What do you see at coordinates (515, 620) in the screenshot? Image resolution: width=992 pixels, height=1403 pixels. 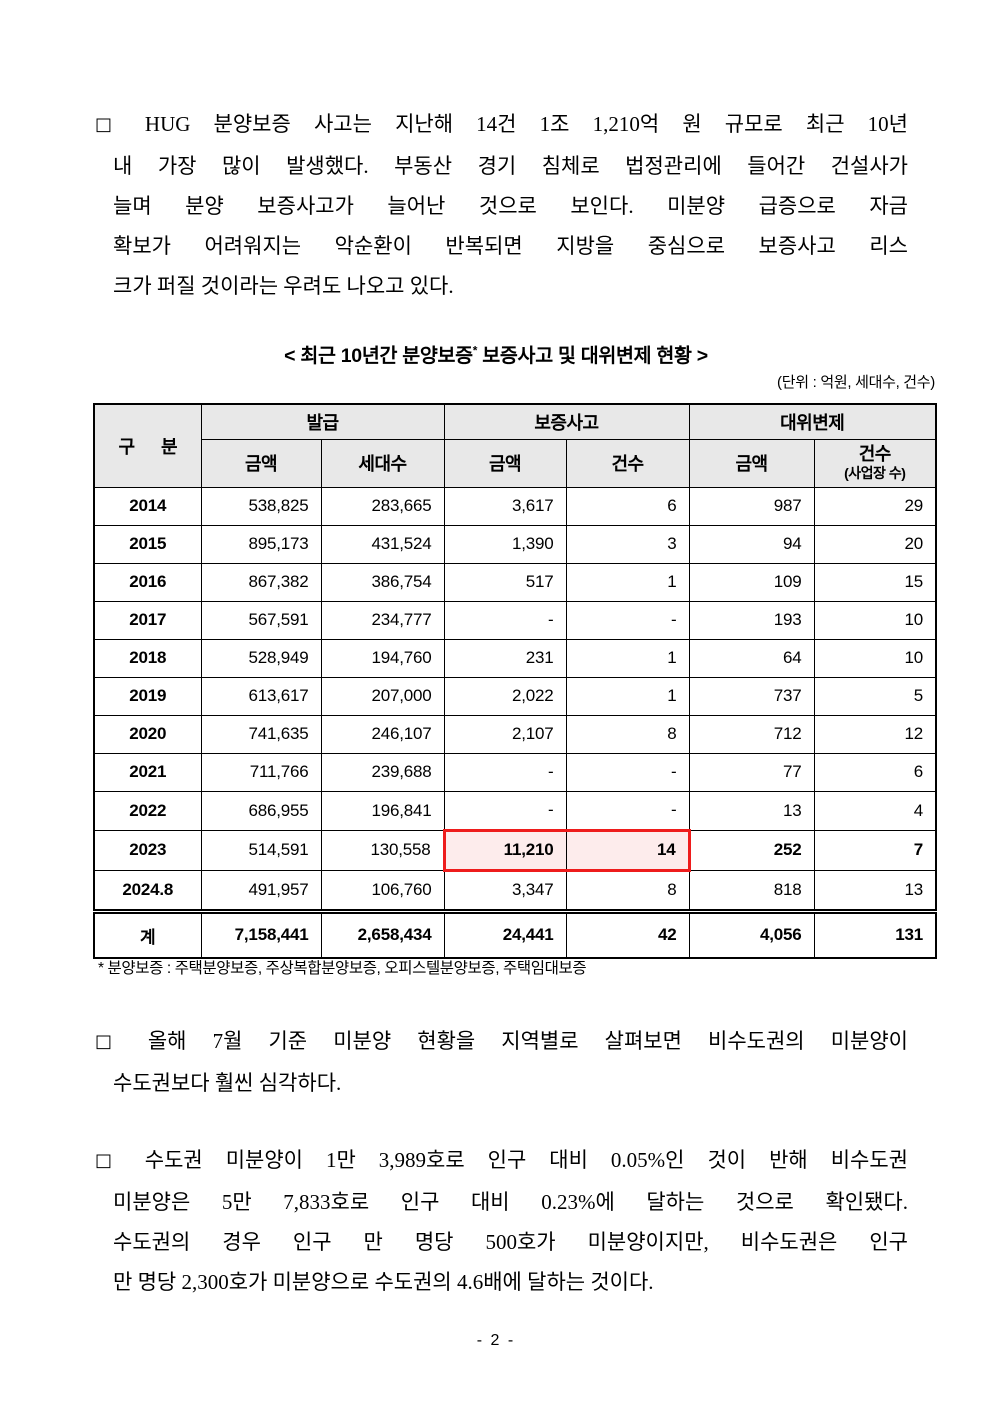 I see `table-row: 2017 567,591 234,777- -193 10` at bounding box center [515, 620].